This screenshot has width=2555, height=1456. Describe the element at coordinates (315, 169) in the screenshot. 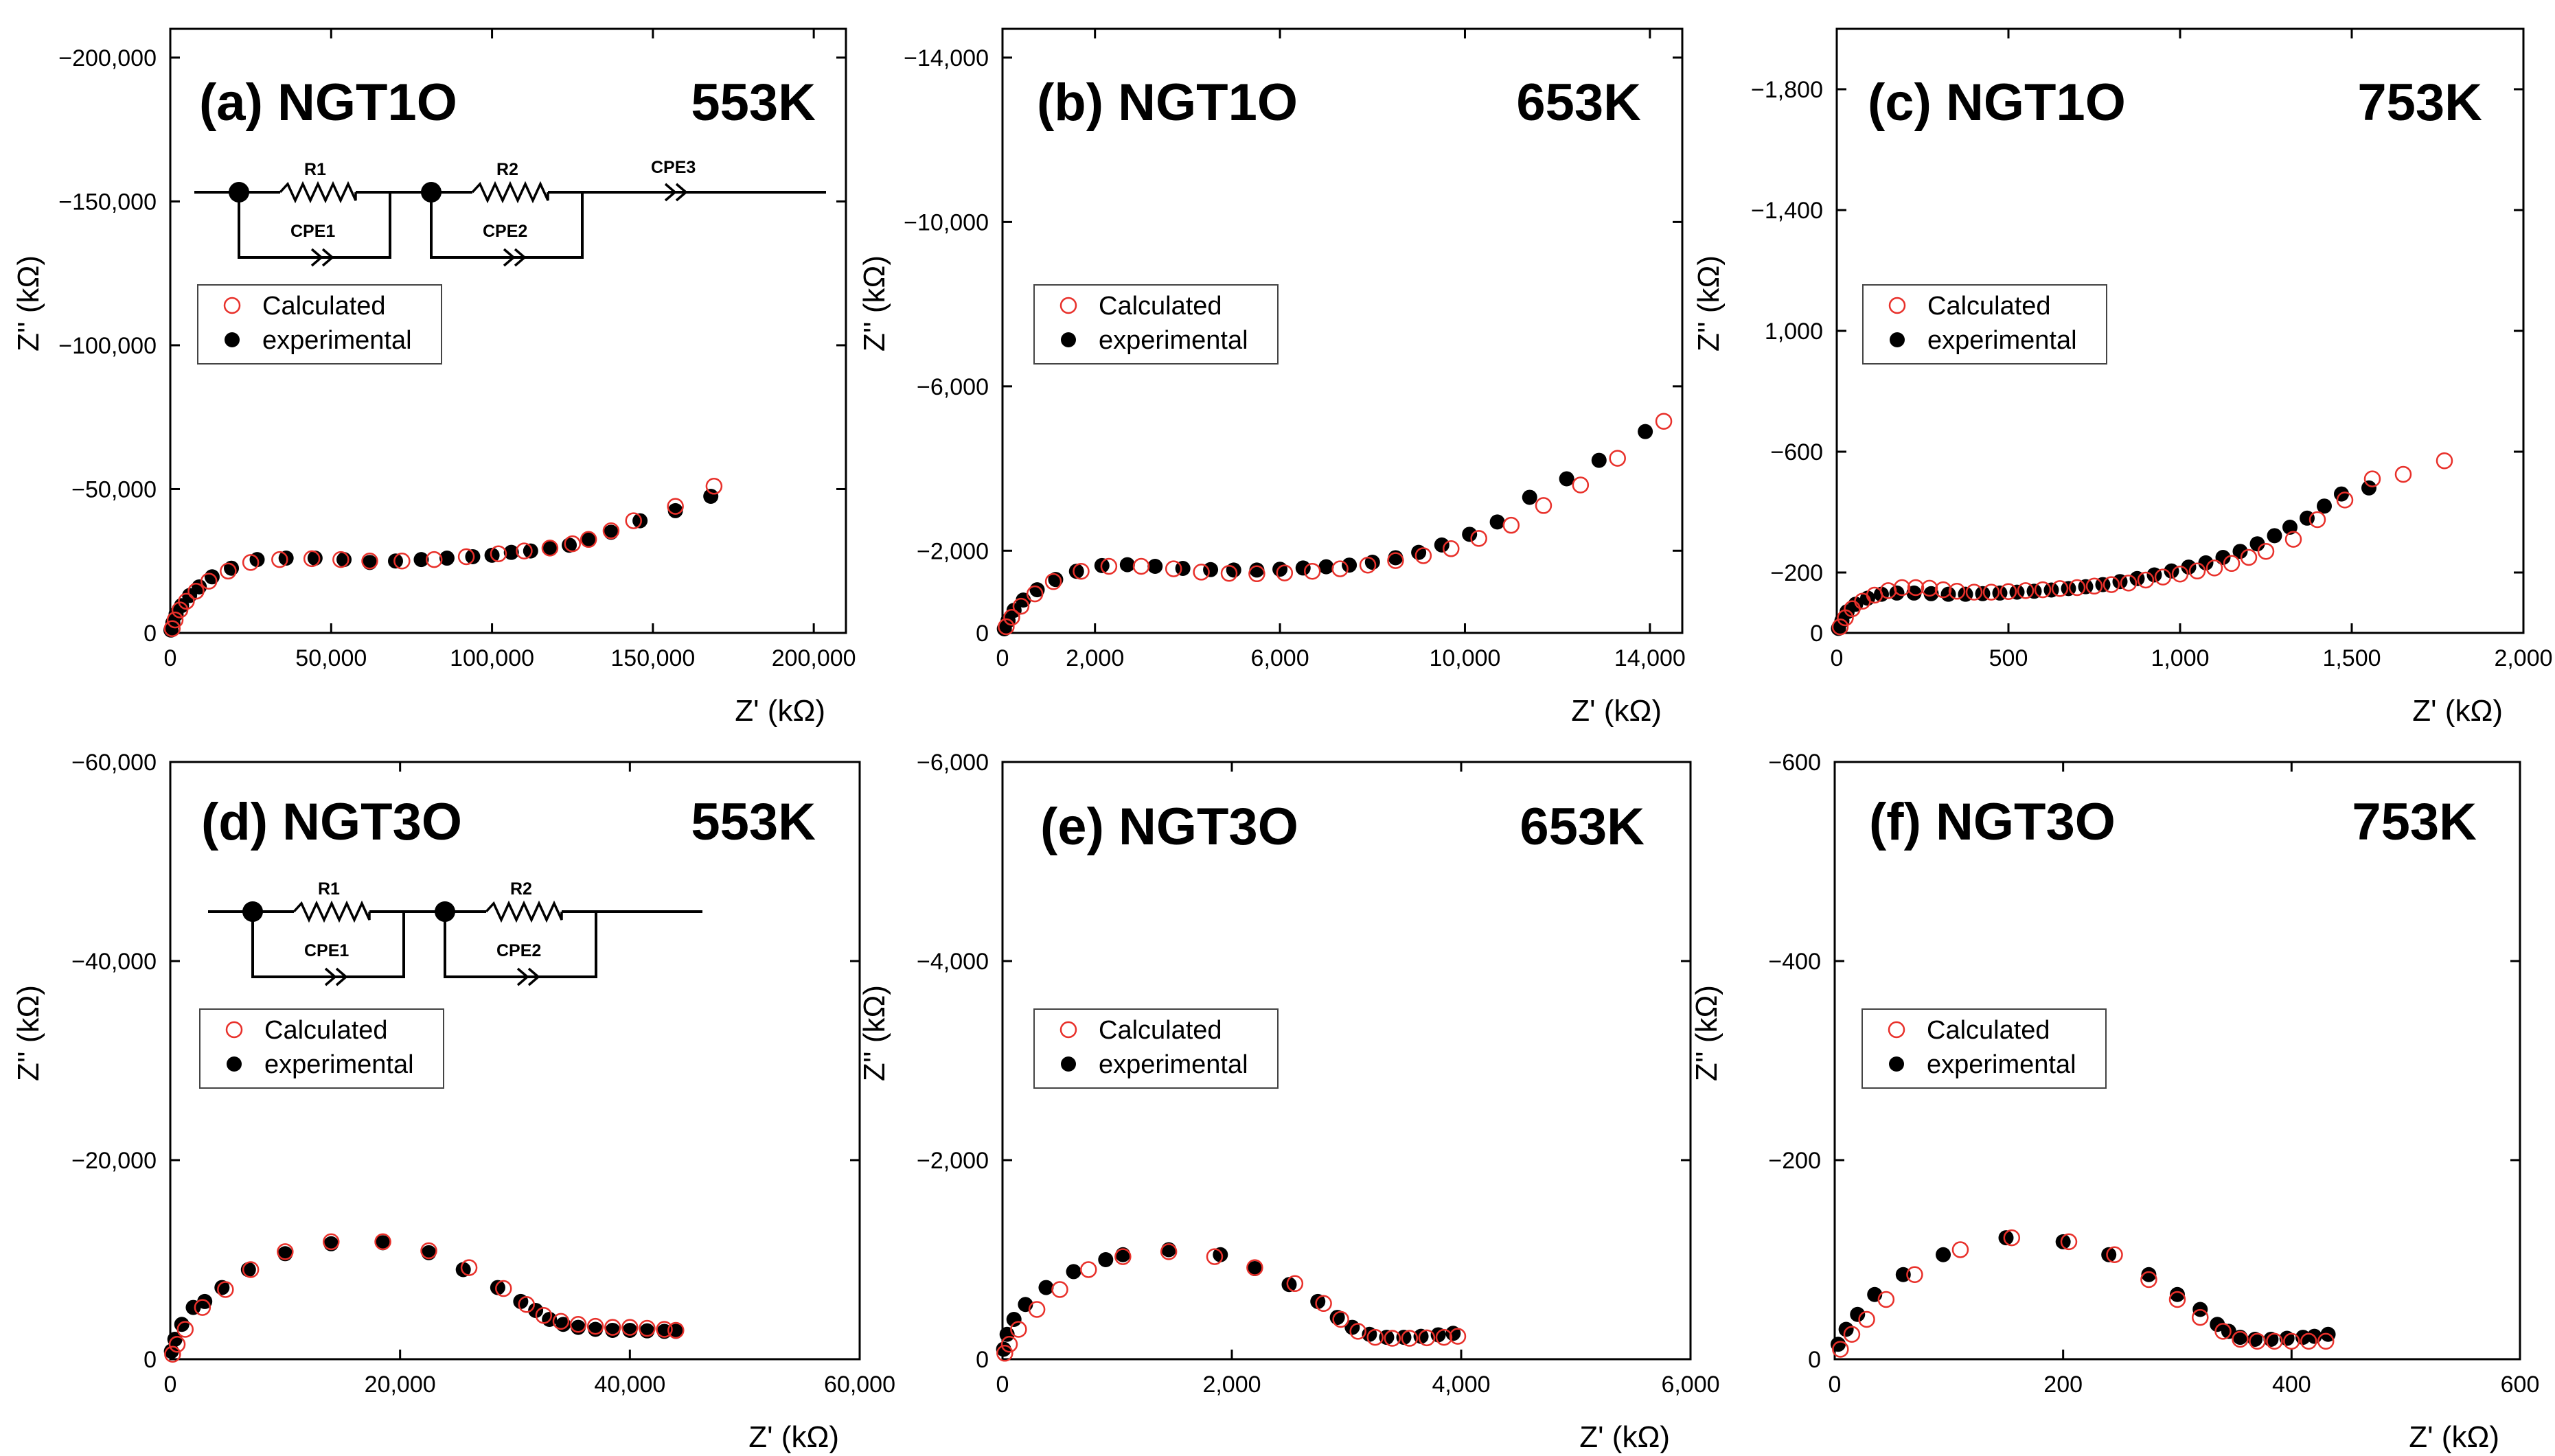

I see `circuit-label-resistor: R1` at that location.